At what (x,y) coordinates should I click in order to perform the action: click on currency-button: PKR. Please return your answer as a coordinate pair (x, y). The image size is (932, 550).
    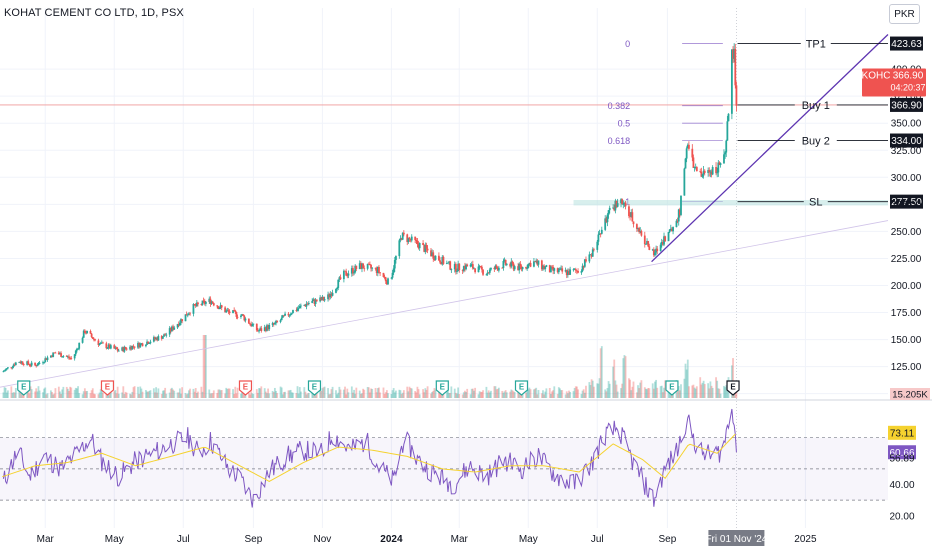
    Looking at the image, I should click on (904, 14).